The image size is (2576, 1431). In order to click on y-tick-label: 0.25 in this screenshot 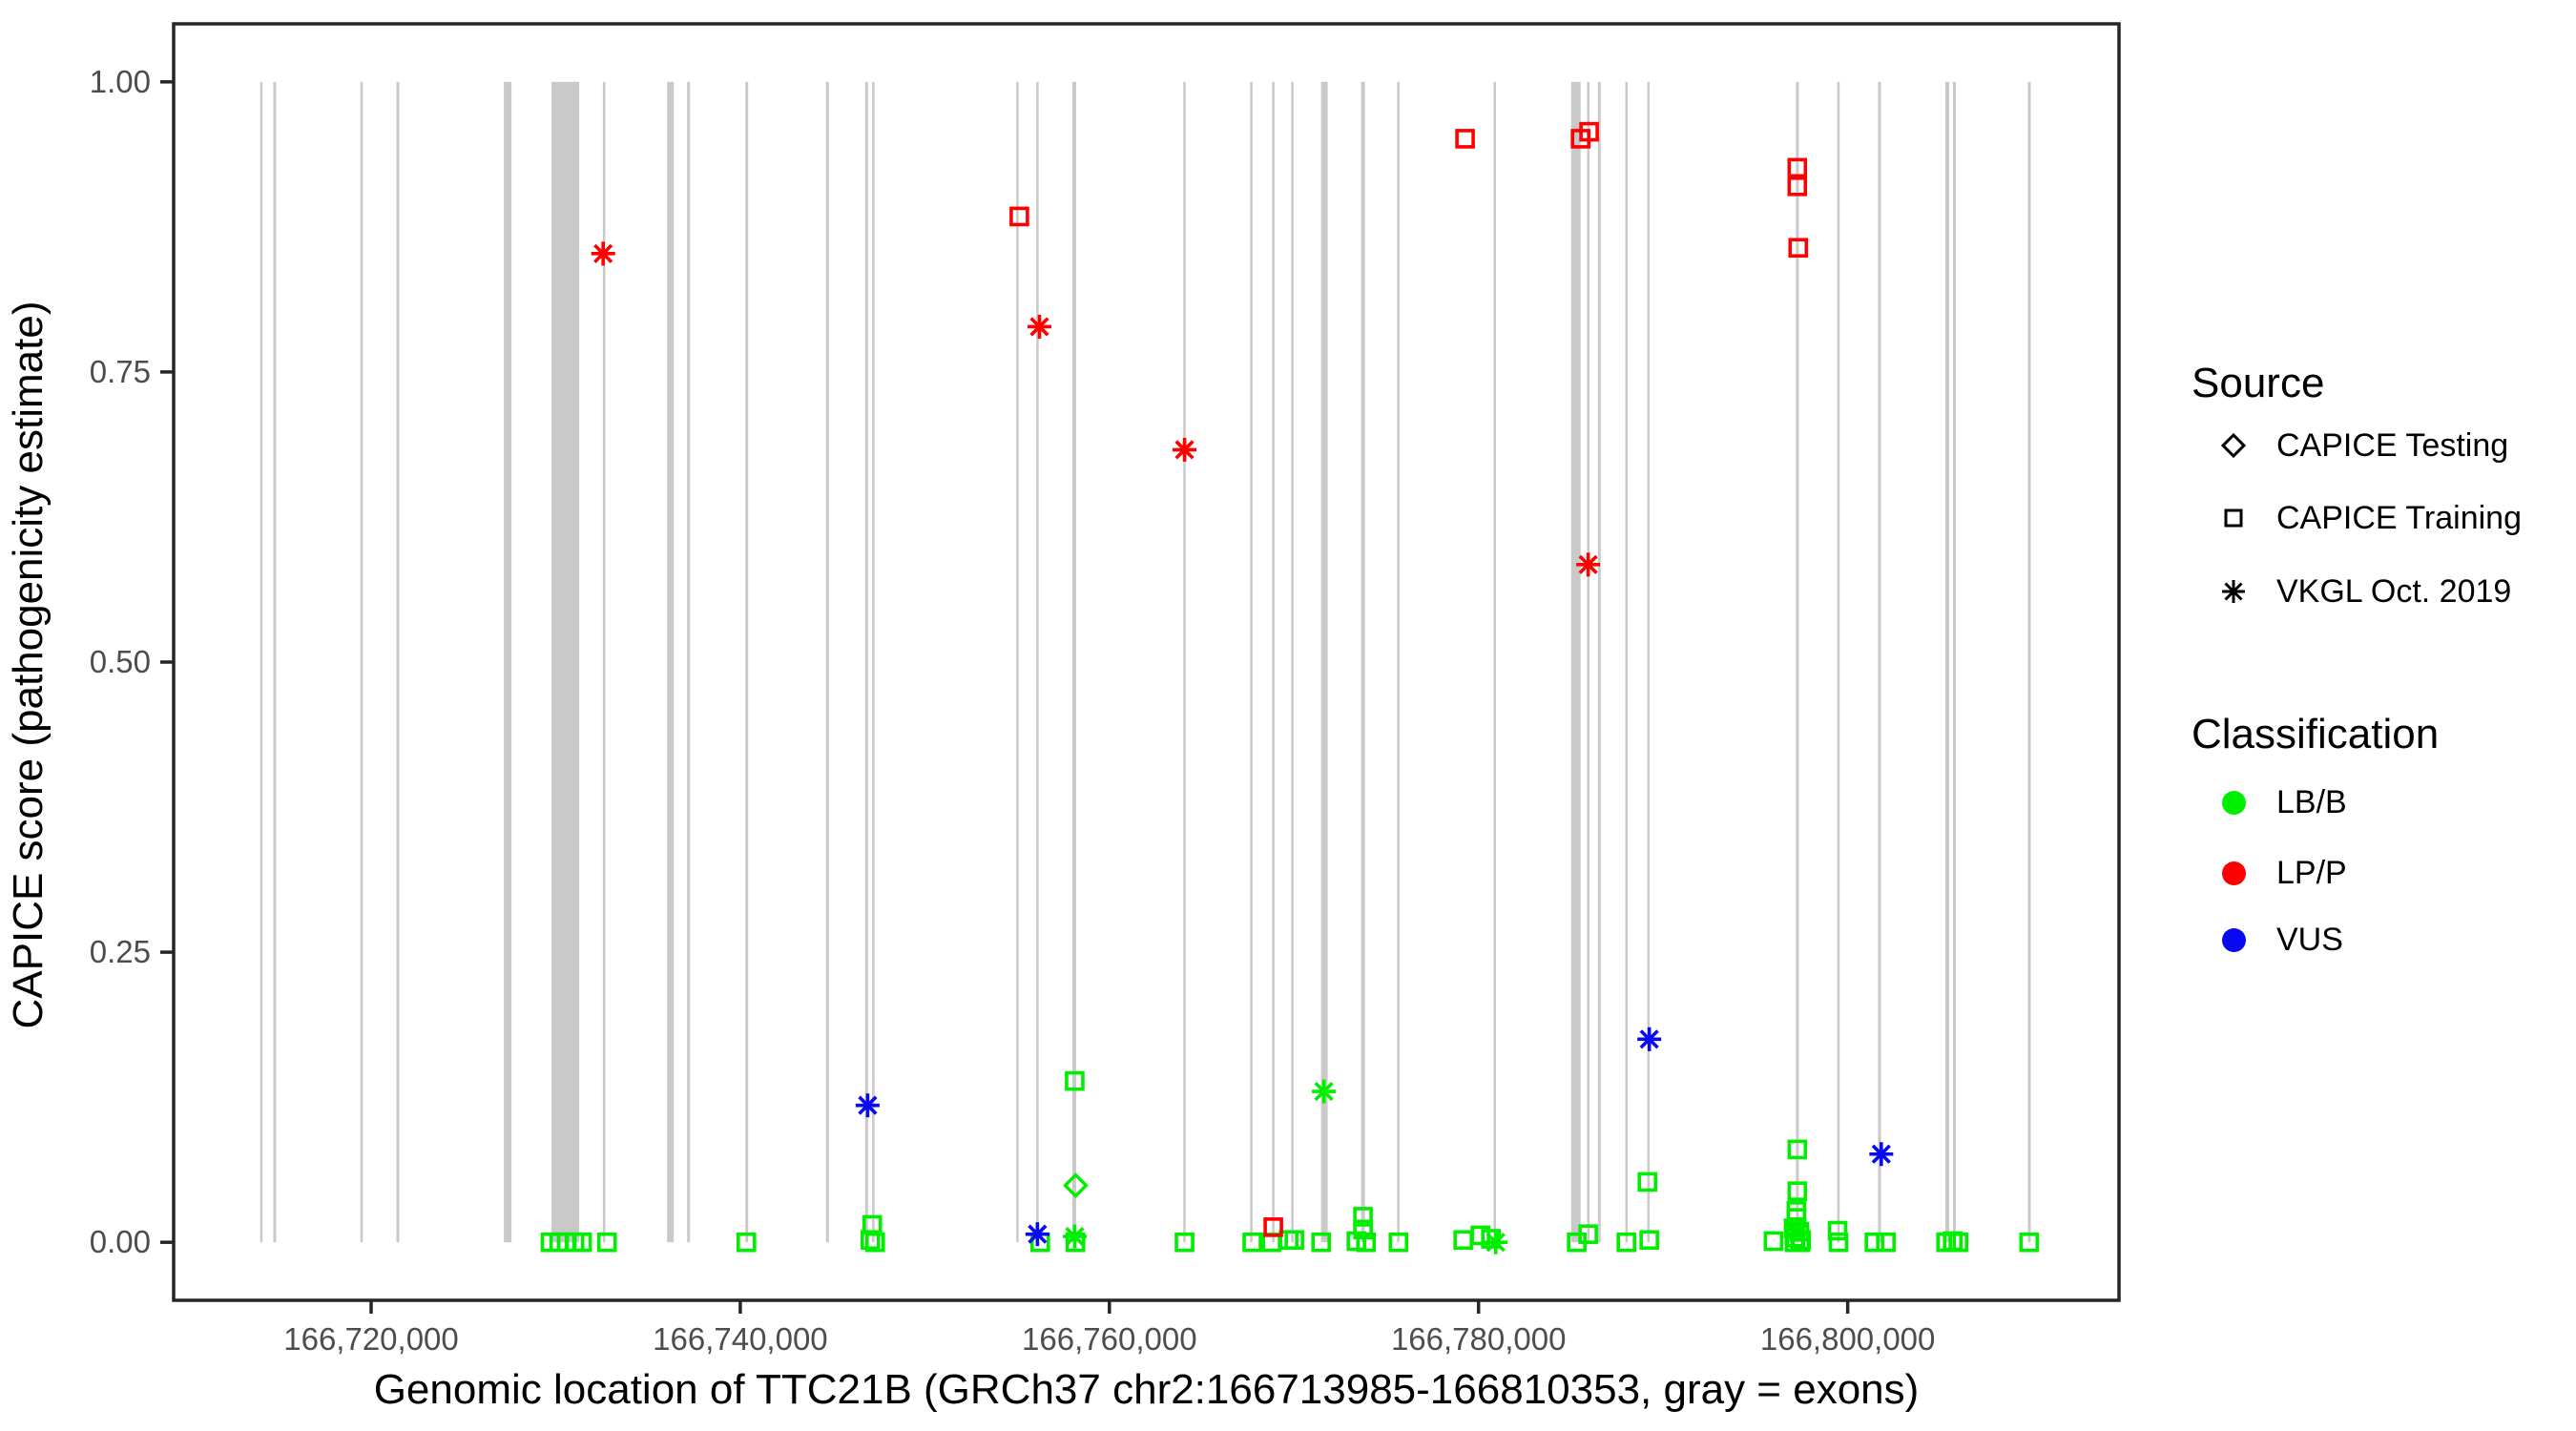, I will do `click(120, 951)`.